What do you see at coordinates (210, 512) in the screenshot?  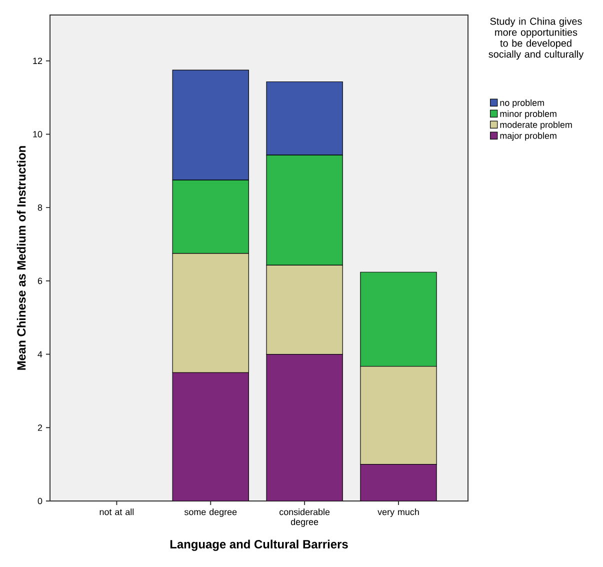 I see `x-tick-label: some degree` at bounding box center [210, 512].